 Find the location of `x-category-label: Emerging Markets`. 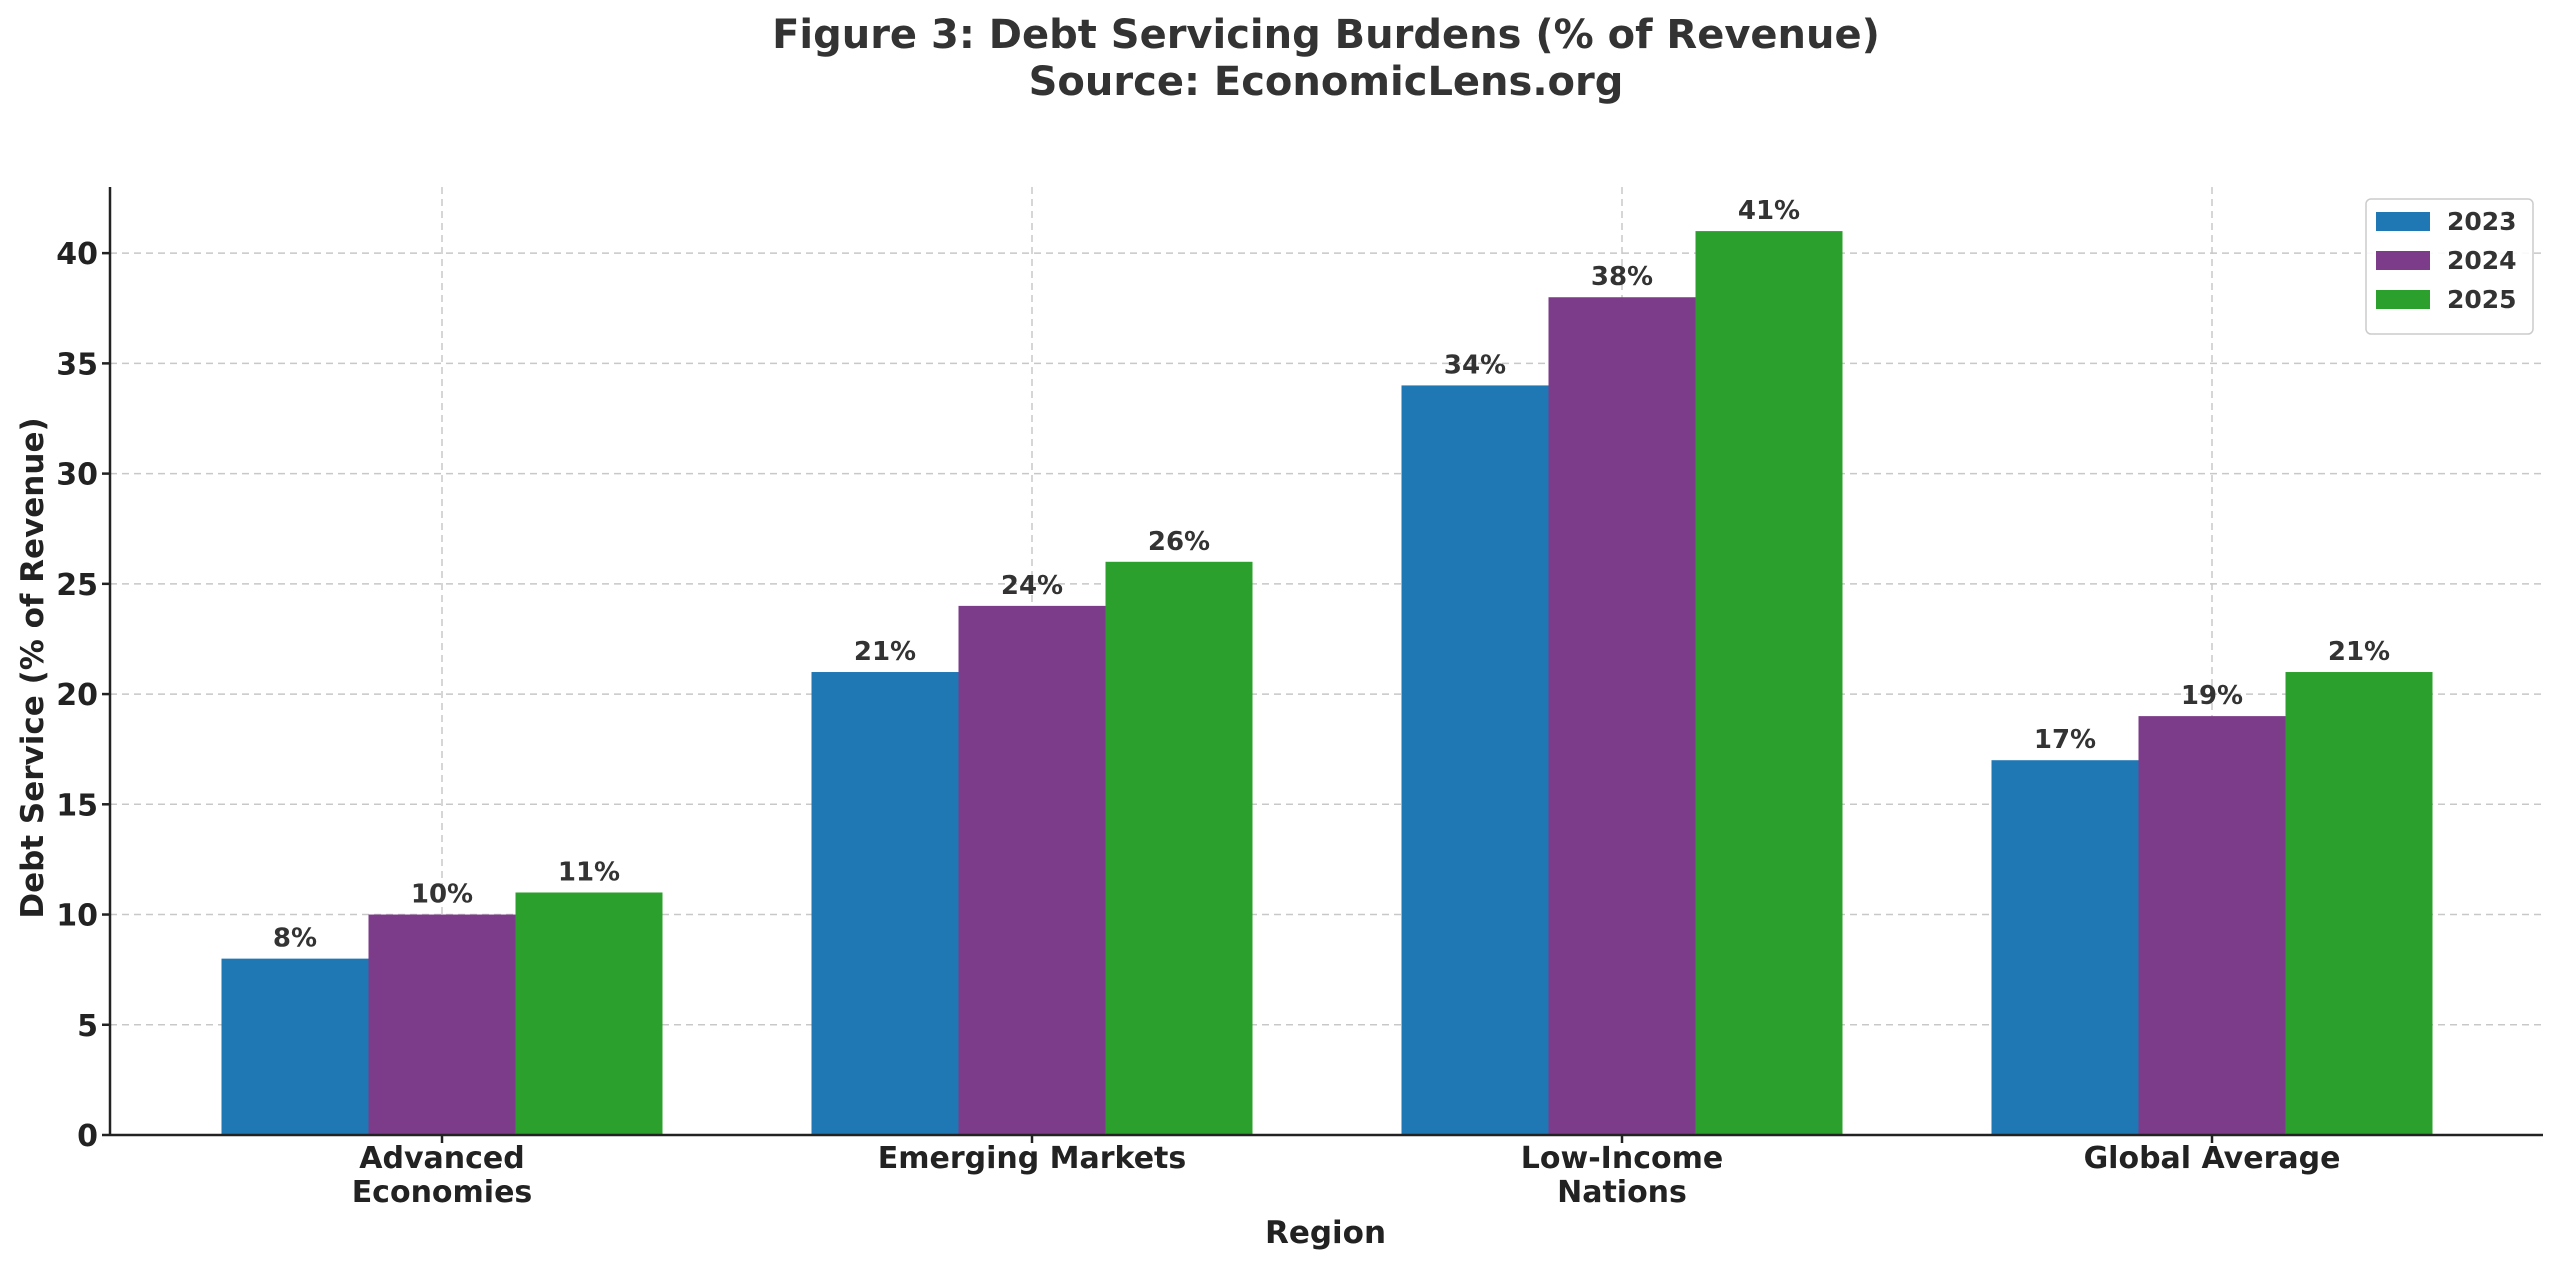

x-category-label: Emerging Markets is located at coordinates (1032, 1158).